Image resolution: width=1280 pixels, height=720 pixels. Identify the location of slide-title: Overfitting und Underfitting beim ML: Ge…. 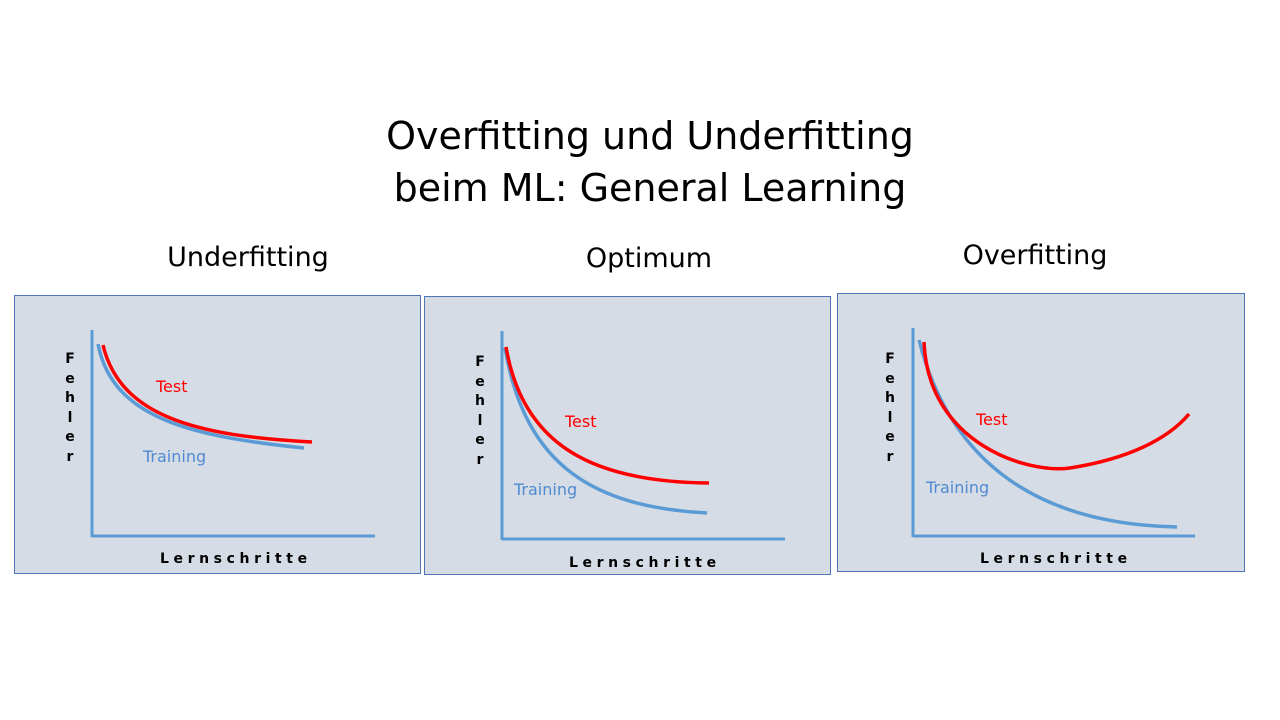
(640, 162).